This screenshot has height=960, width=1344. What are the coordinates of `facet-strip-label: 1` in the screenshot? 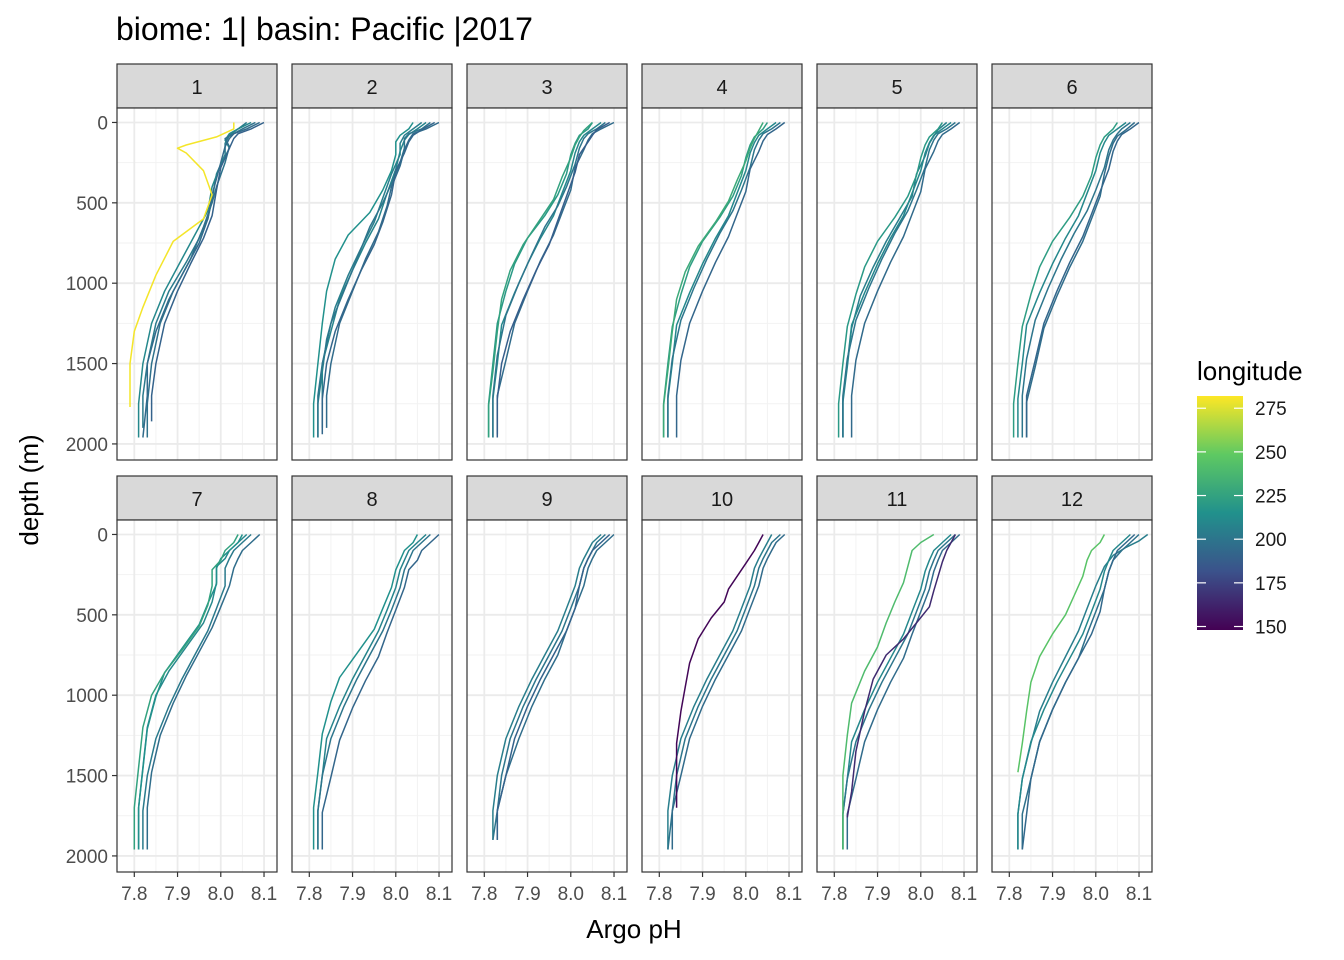 It's located at (196, 88).